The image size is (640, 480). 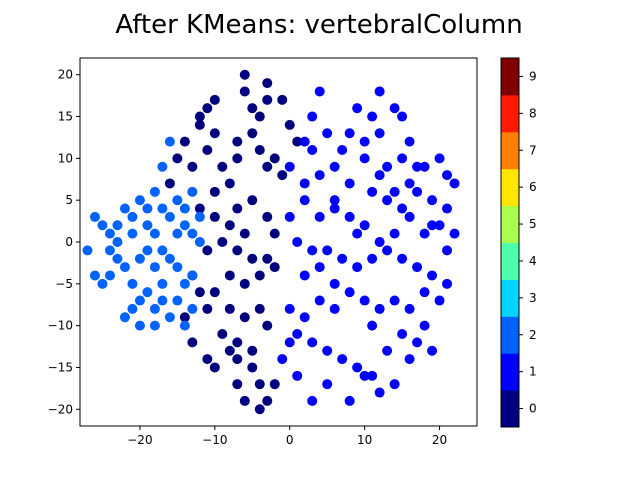 I want to click on y-tick-label: −5, so click(x=64, y=284).